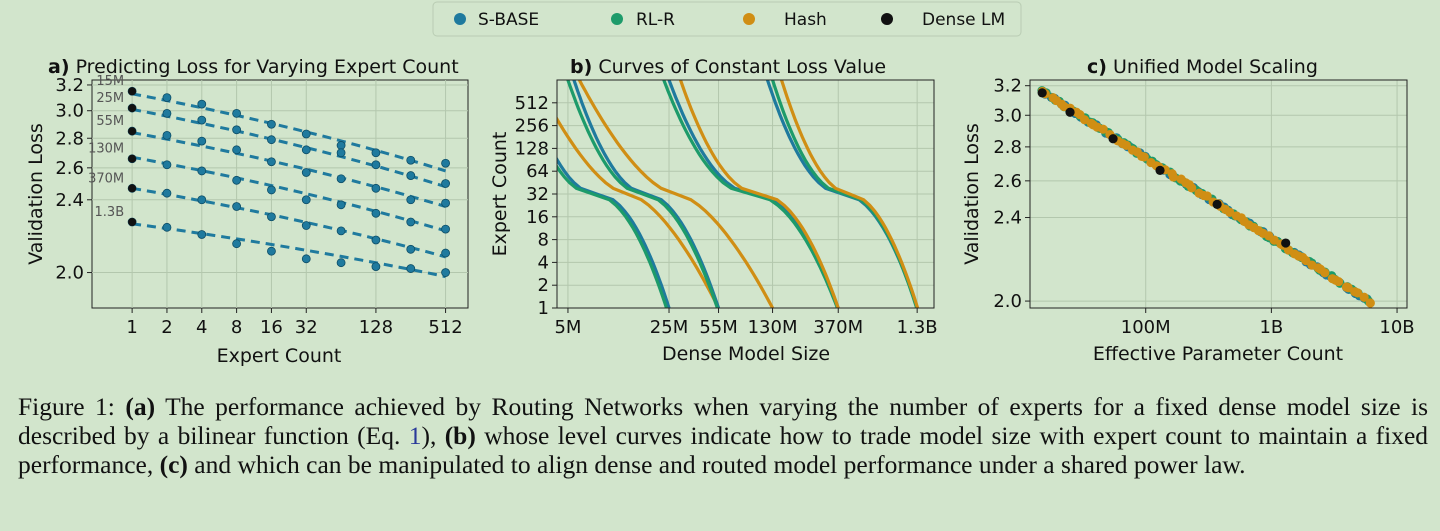 The height and width of the screenshot is (531, 1440). What do you see at coordinates (73, 179) in the screenshot?
I see `panel-a-y-ticks: 2.0 2.4 2.6 2.8 3.0 3.2` at bounding box center [73, 179].